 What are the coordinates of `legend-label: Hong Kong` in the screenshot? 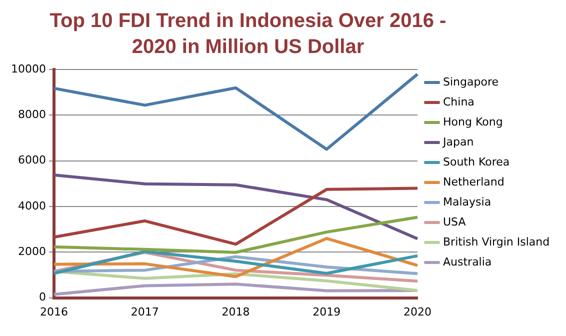 It's located at (473, 121).